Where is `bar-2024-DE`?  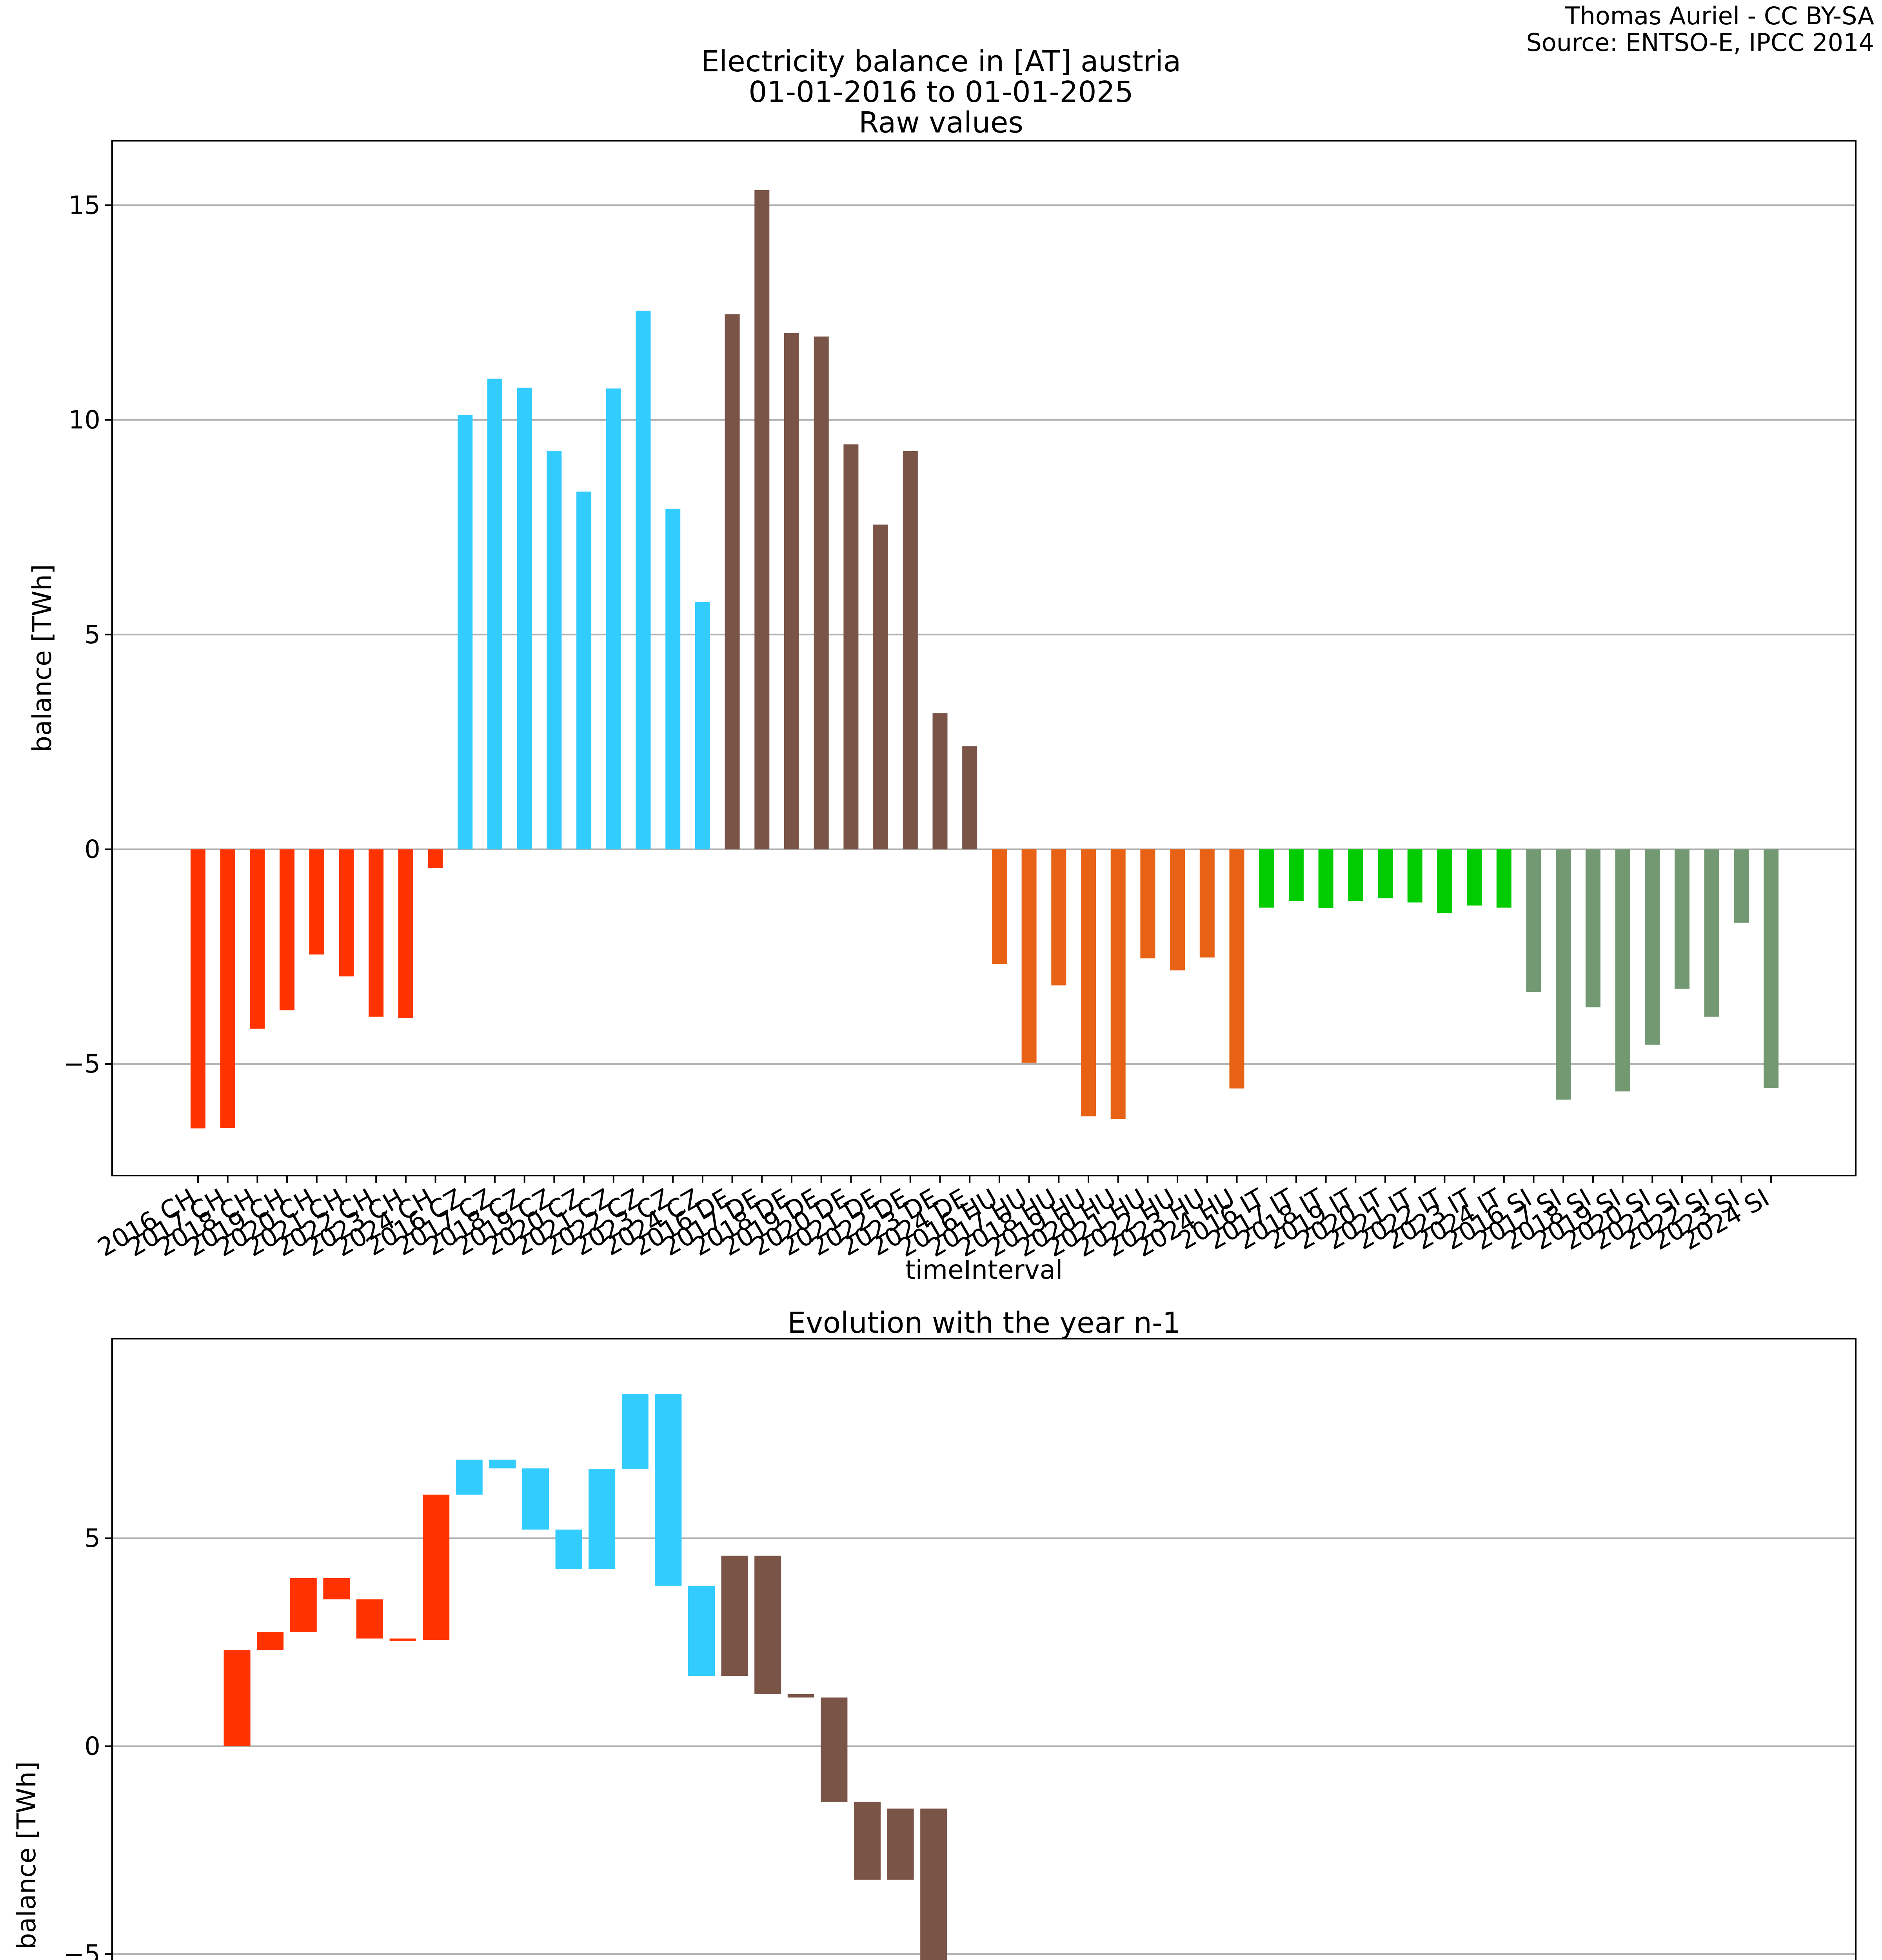 bar-2024-DE is located at coordinates (969, 797).